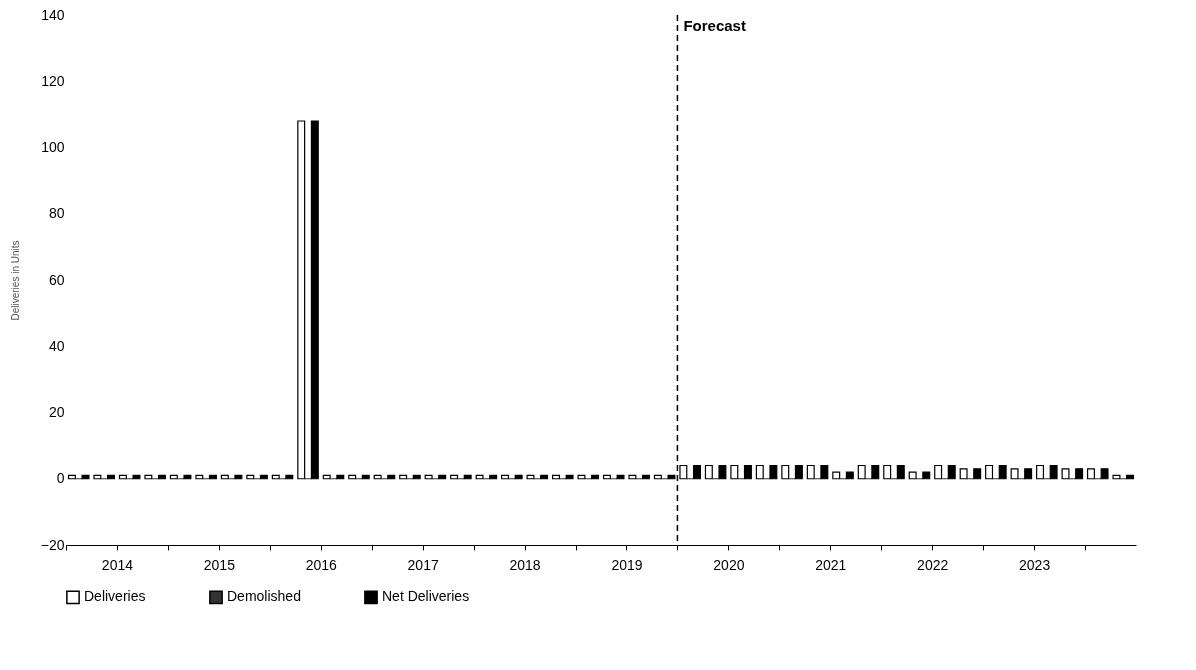 The image size is (1196, 670). Describe the element at coordinates (56, 345) in the screenshot. I see `y-tick-label: 40` at that location.